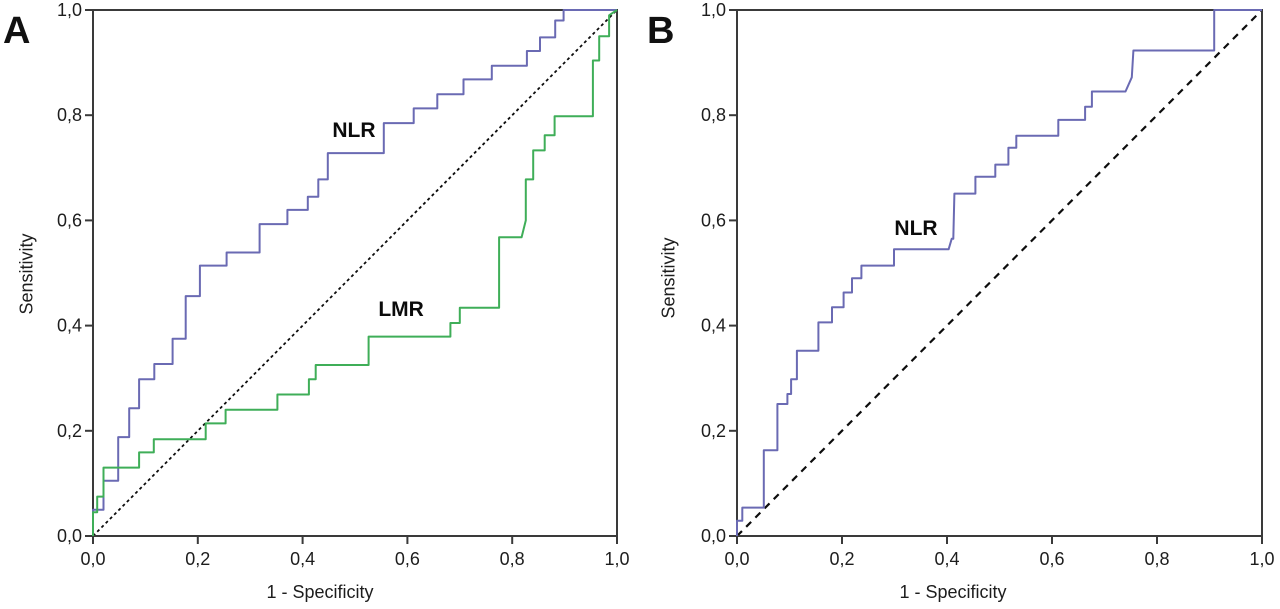 Image resolution: width=1280 pixels, height=609 pixels. I want to click on y-axis-title-panel-b: Sensitivity, so click(668, 278).